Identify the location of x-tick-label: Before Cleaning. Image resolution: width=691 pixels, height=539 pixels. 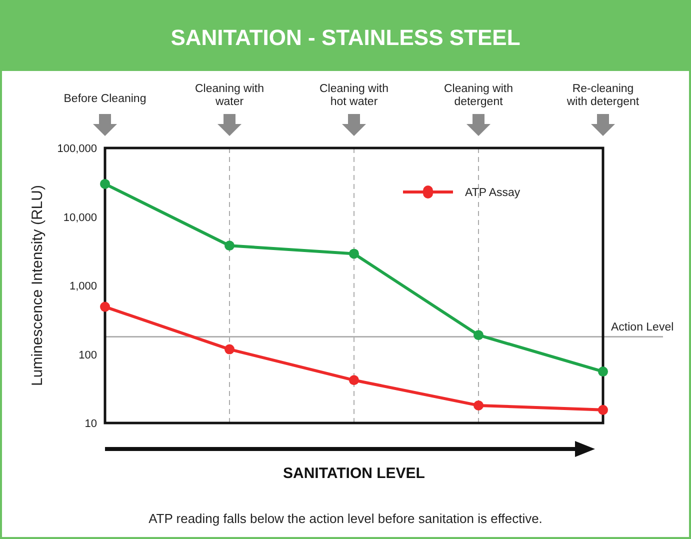
(105, 99).